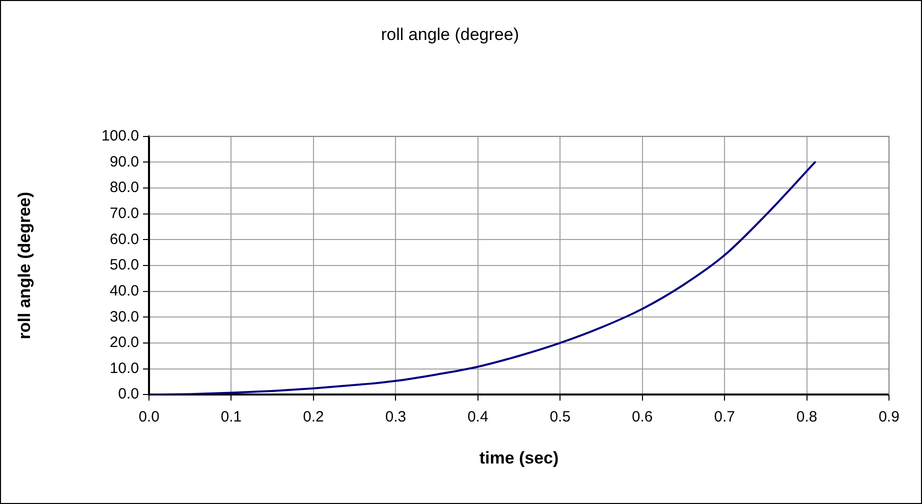  I want to click on y-tick-label: 30.0, so click(124, 317).